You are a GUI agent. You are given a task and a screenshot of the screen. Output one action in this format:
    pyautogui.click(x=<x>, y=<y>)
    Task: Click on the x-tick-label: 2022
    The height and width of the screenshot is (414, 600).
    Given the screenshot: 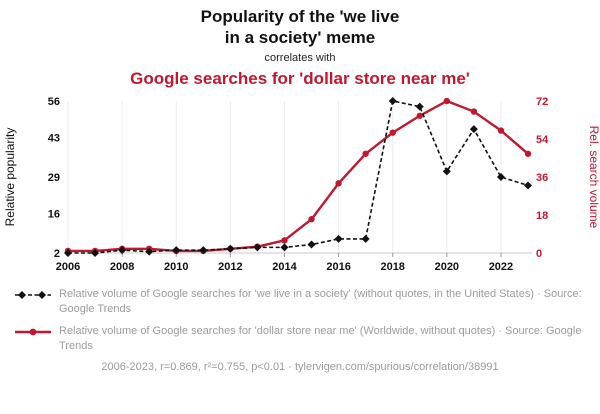 What is the action you would take?
    pyautogui.click(x=501, y=267)
    